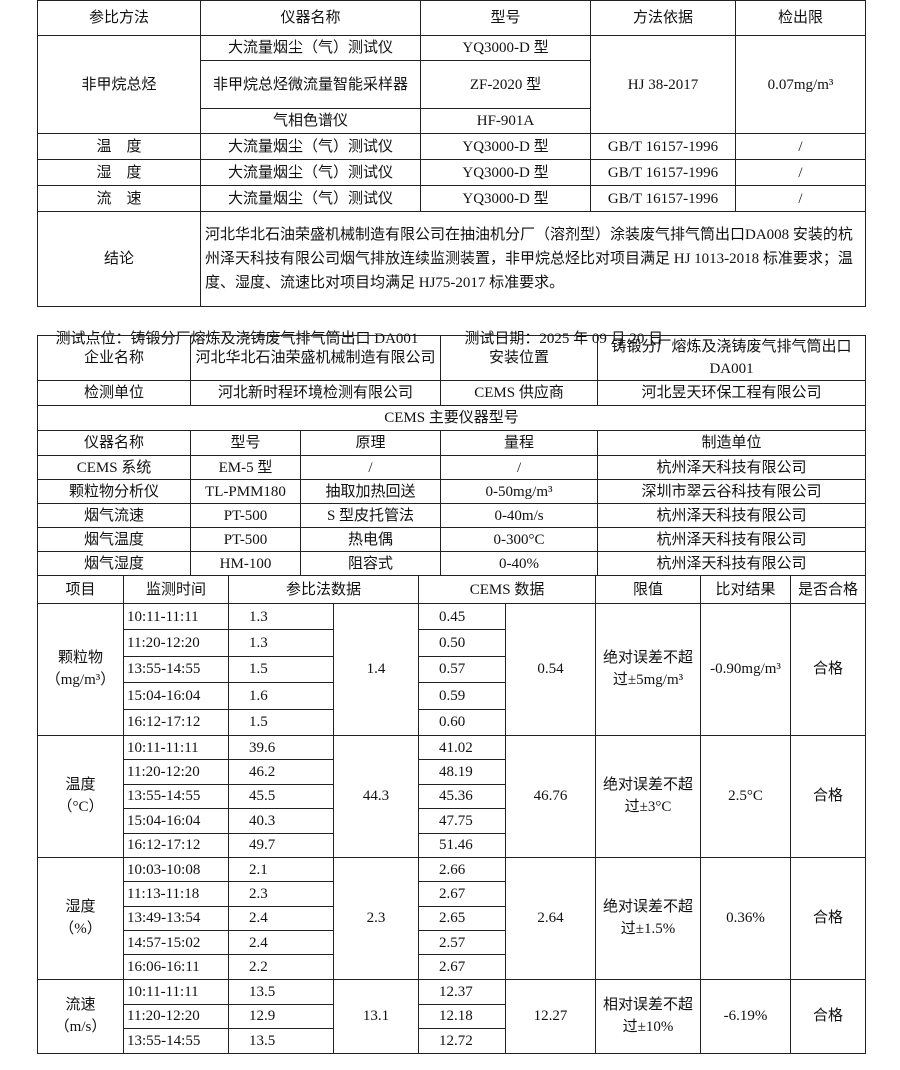  I want to click on column-header: 项目, so click(80, 589).